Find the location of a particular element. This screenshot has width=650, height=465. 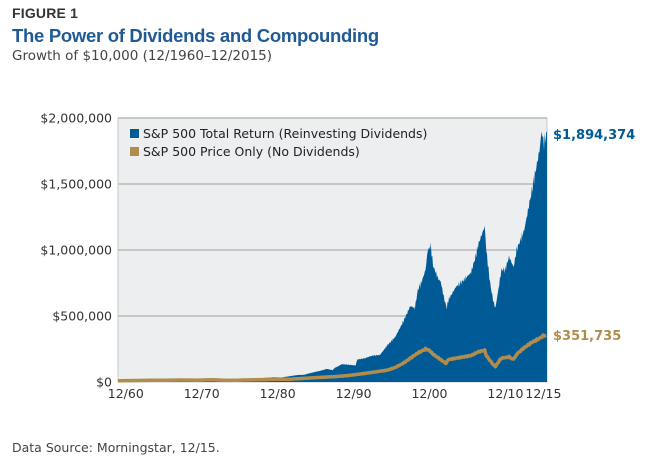

y-tick-label: $500,000 is located at coordinates (82, 316).